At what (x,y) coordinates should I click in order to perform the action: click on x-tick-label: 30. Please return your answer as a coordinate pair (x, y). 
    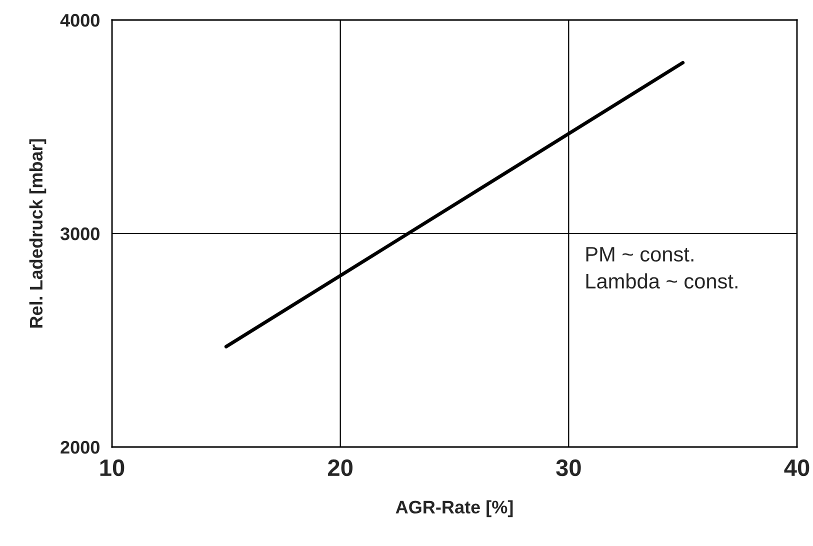
    Looking at the image, I should click on (568, 467).